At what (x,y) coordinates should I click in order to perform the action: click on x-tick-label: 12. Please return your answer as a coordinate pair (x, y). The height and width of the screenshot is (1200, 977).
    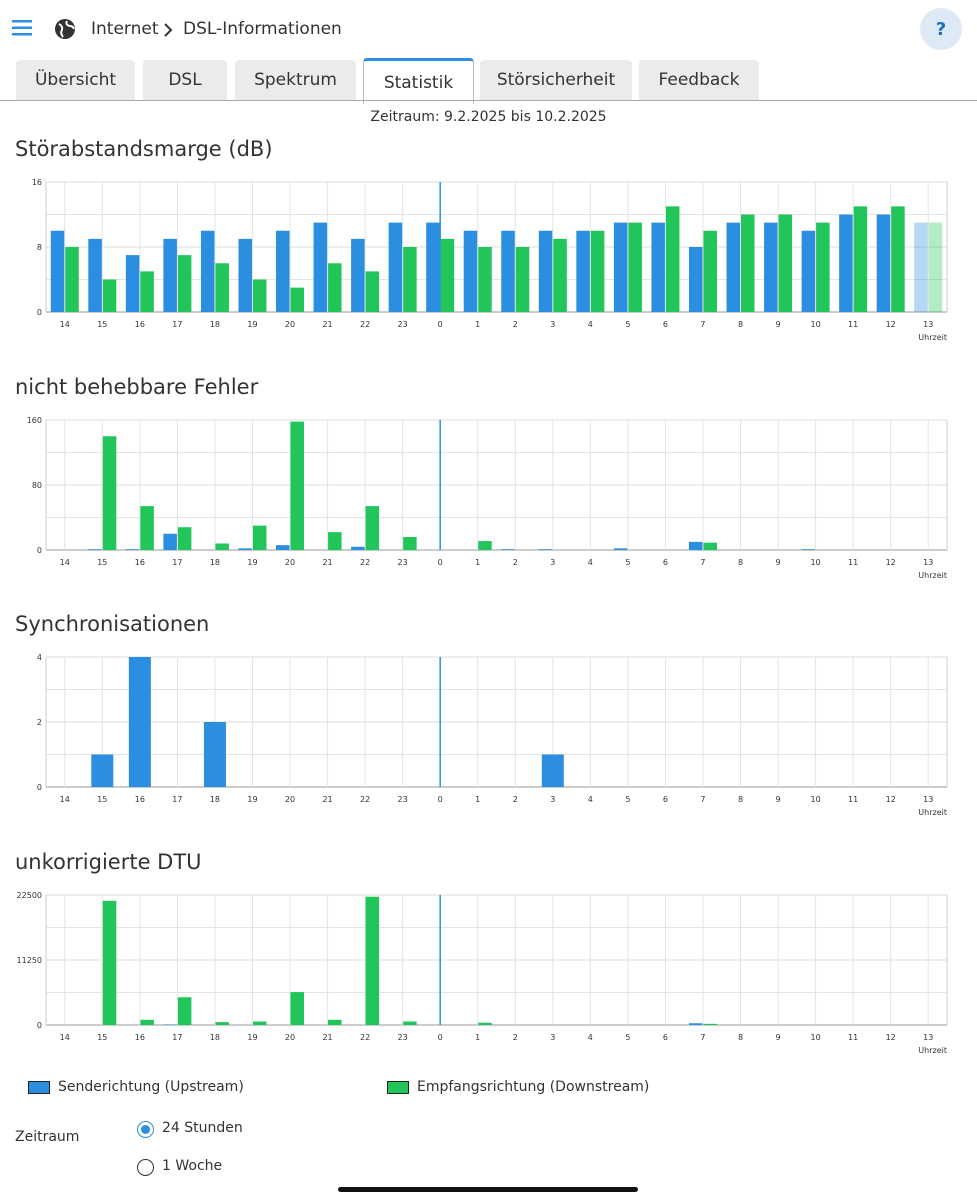
    Looking at the image, I should click on (891, 324).